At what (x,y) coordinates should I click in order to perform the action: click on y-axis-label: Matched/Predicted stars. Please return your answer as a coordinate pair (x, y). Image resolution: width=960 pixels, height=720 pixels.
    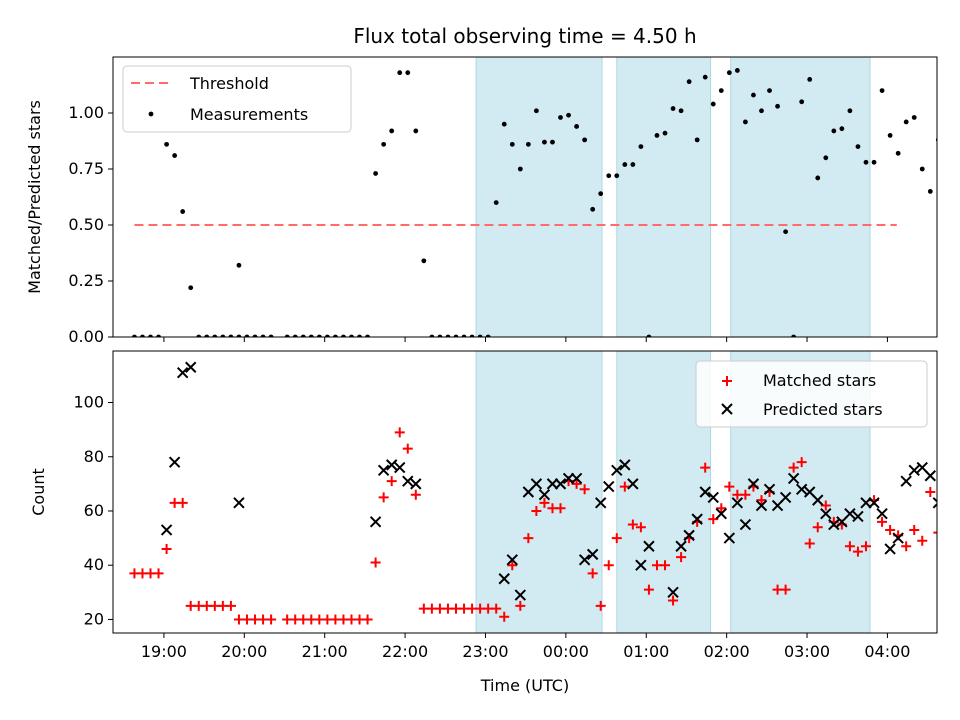
    Looking at the image, I should click on (34, 197).